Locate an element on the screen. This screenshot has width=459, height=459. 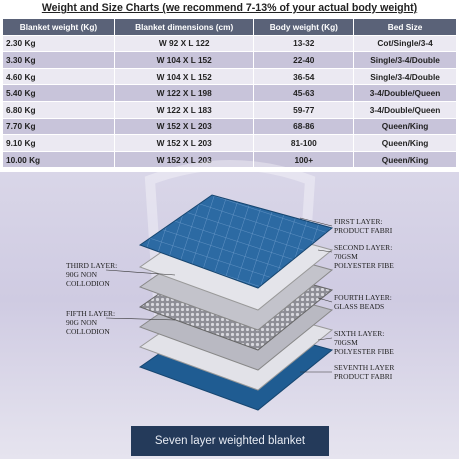
table-cell: 22-40 is located at coordinates (304, 60).